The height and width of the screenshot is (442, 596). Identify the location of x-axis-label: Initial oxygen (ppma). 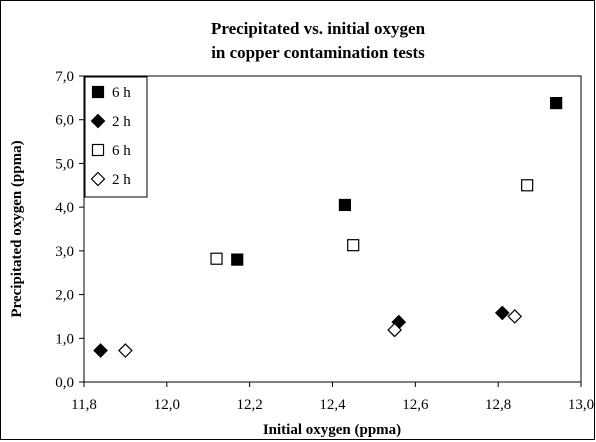
(332, 430).